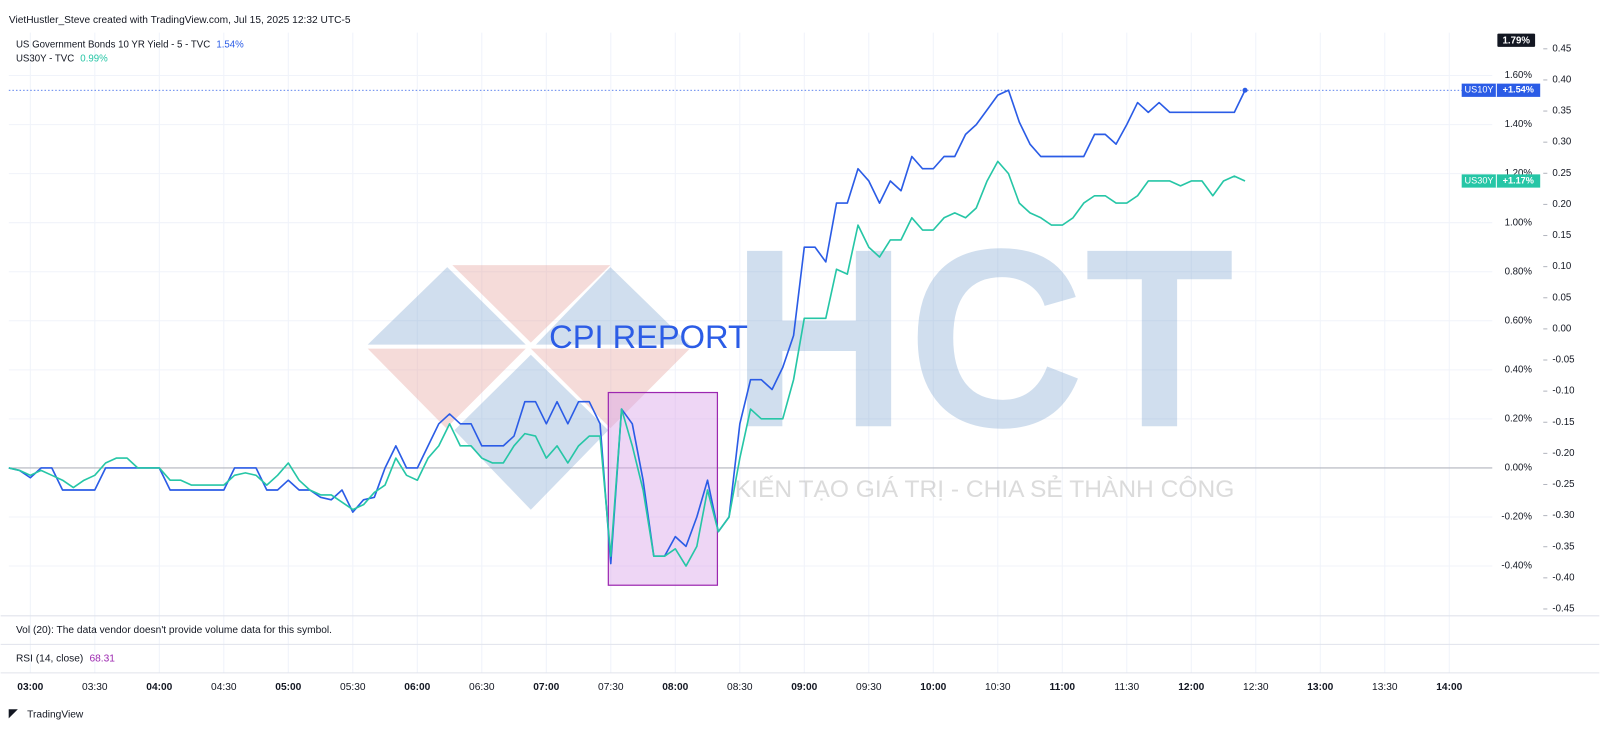 The image size is (1600, 730). What do you see at coordinates (1519, 271) in the screenshot?
I see `y-tick-label: 0.80%` at bounding box center [1519, 271].